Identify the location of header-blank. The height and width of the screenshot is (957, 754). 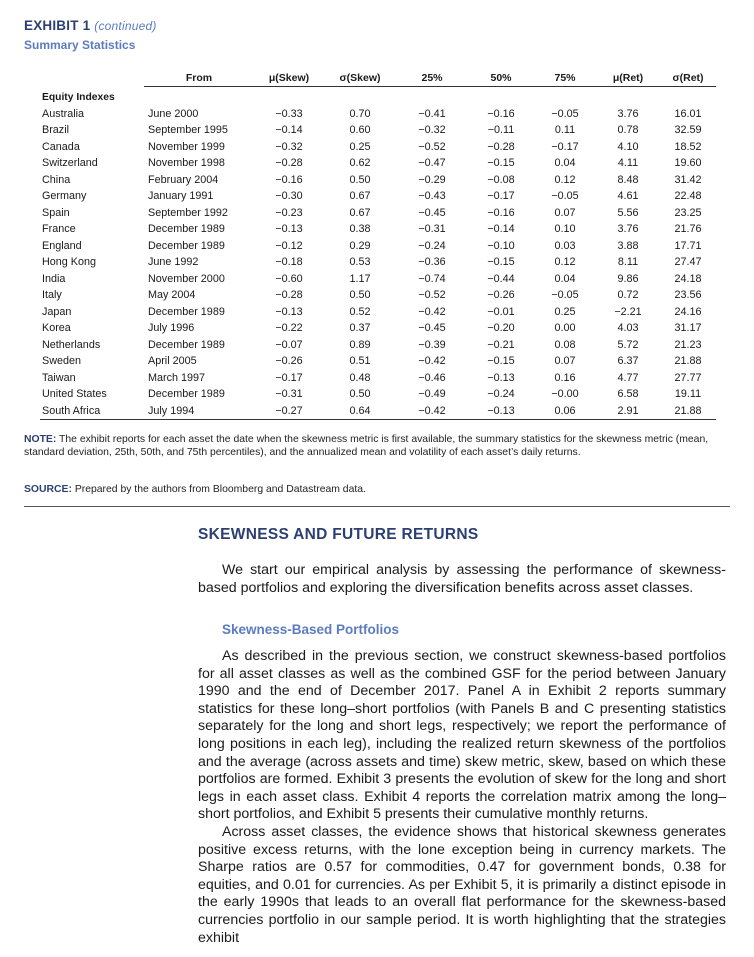
(92, 78).